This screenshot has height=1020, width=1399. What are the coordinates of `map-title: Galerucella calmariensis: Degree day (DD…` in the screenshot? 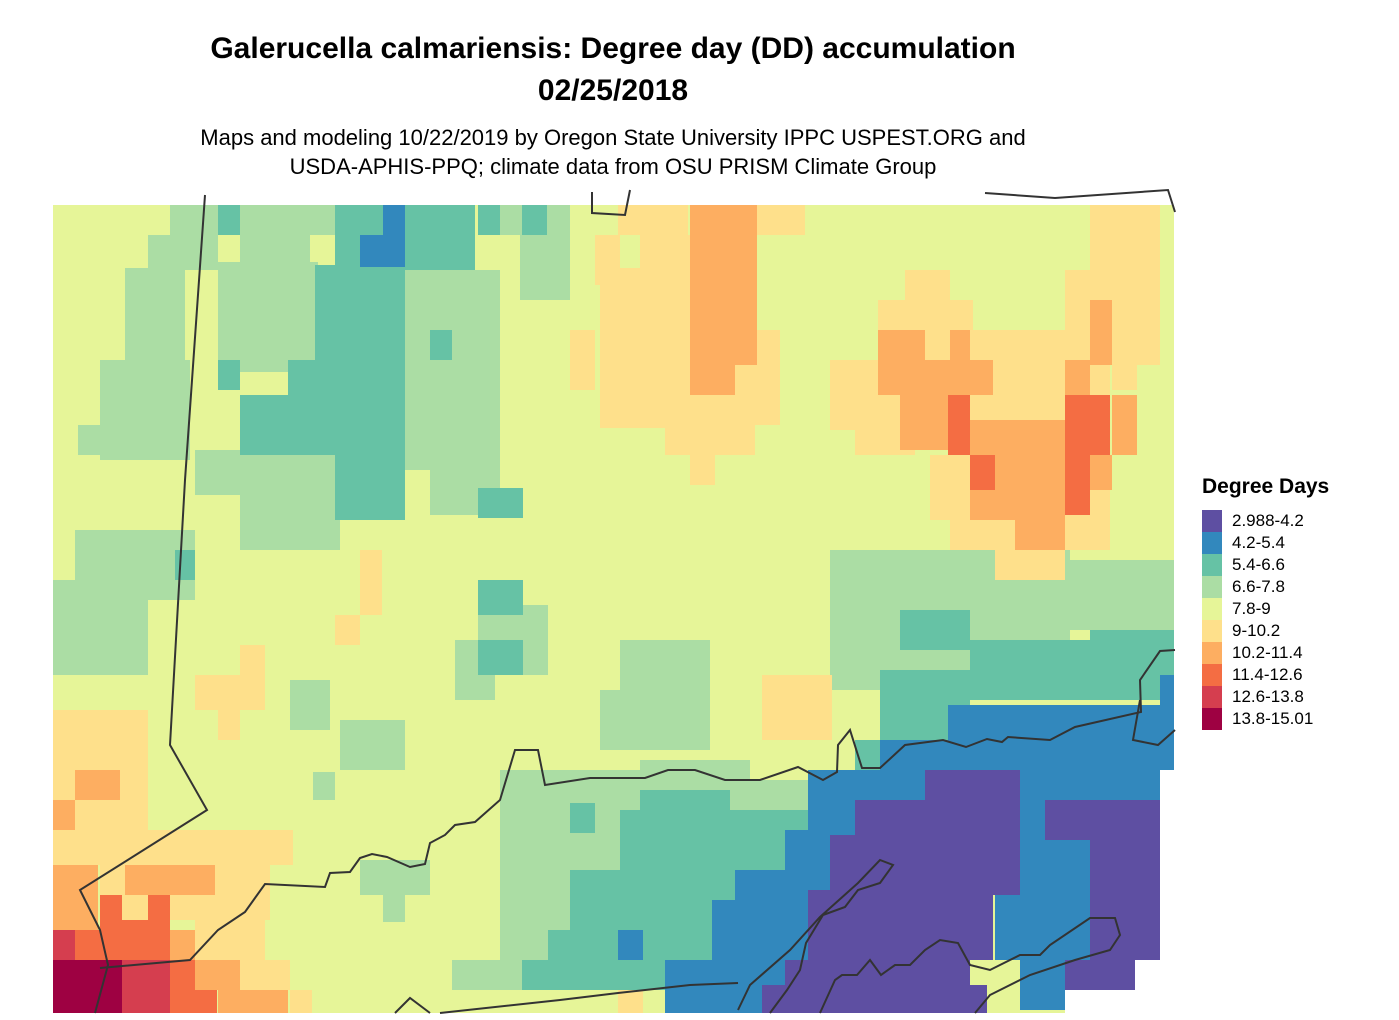 It's located at (613, 48).